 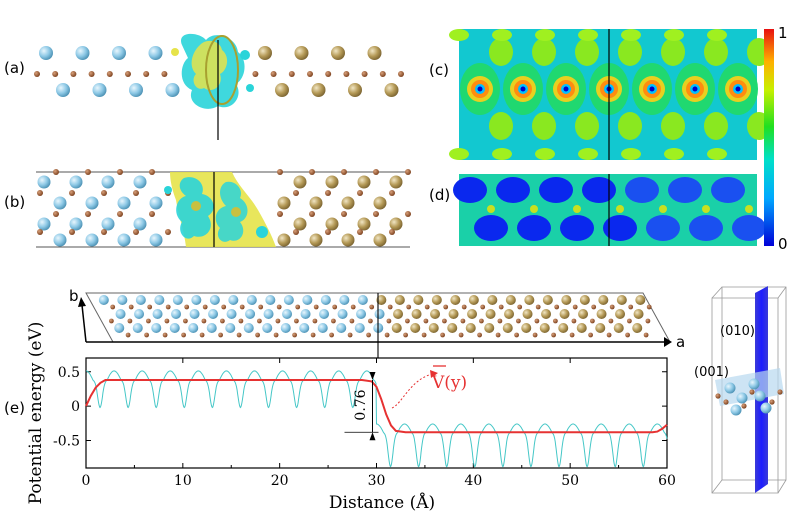 I want to click on panel-d-density-map, so click(x=609, y=209).